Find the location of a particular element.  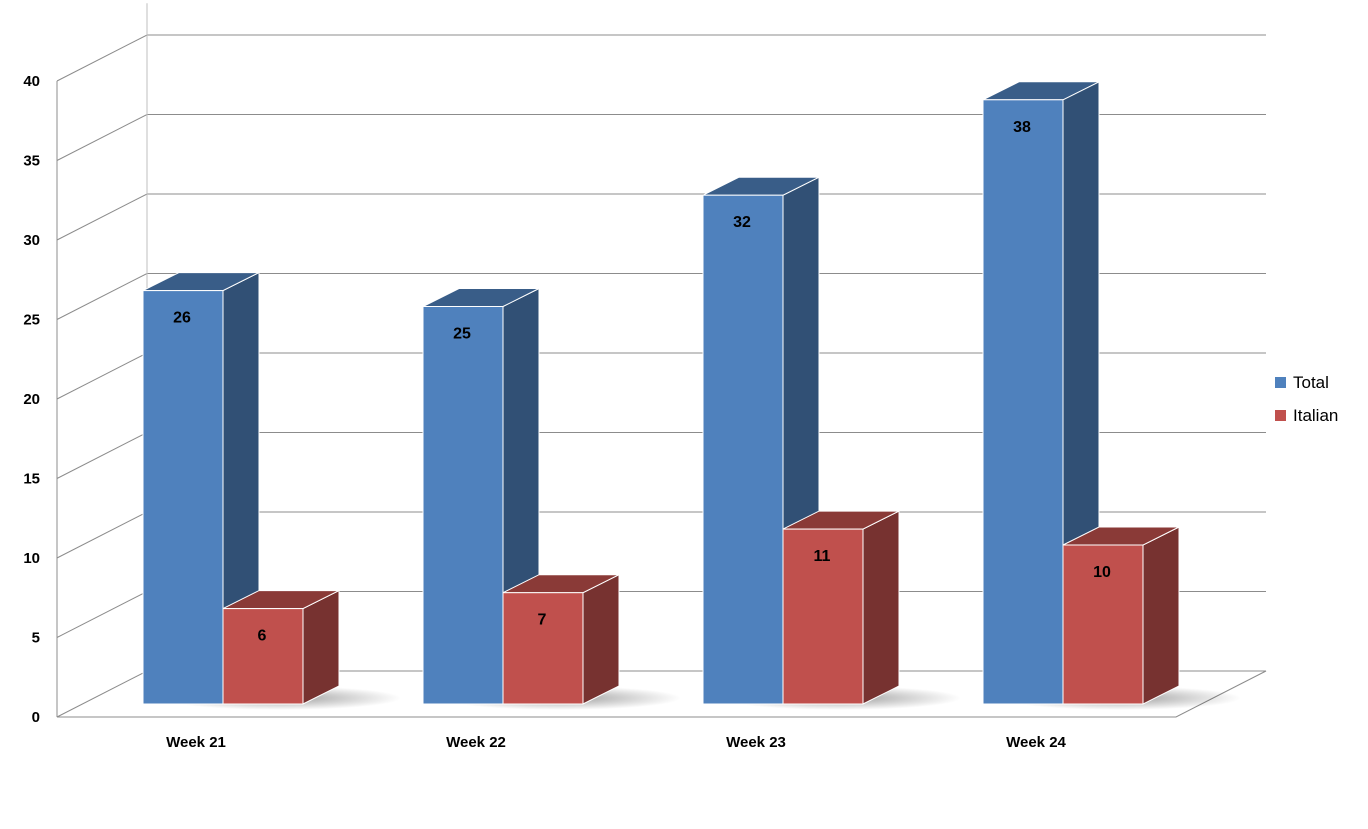

legend-swatch-total is located at coordinates (1280, 382).